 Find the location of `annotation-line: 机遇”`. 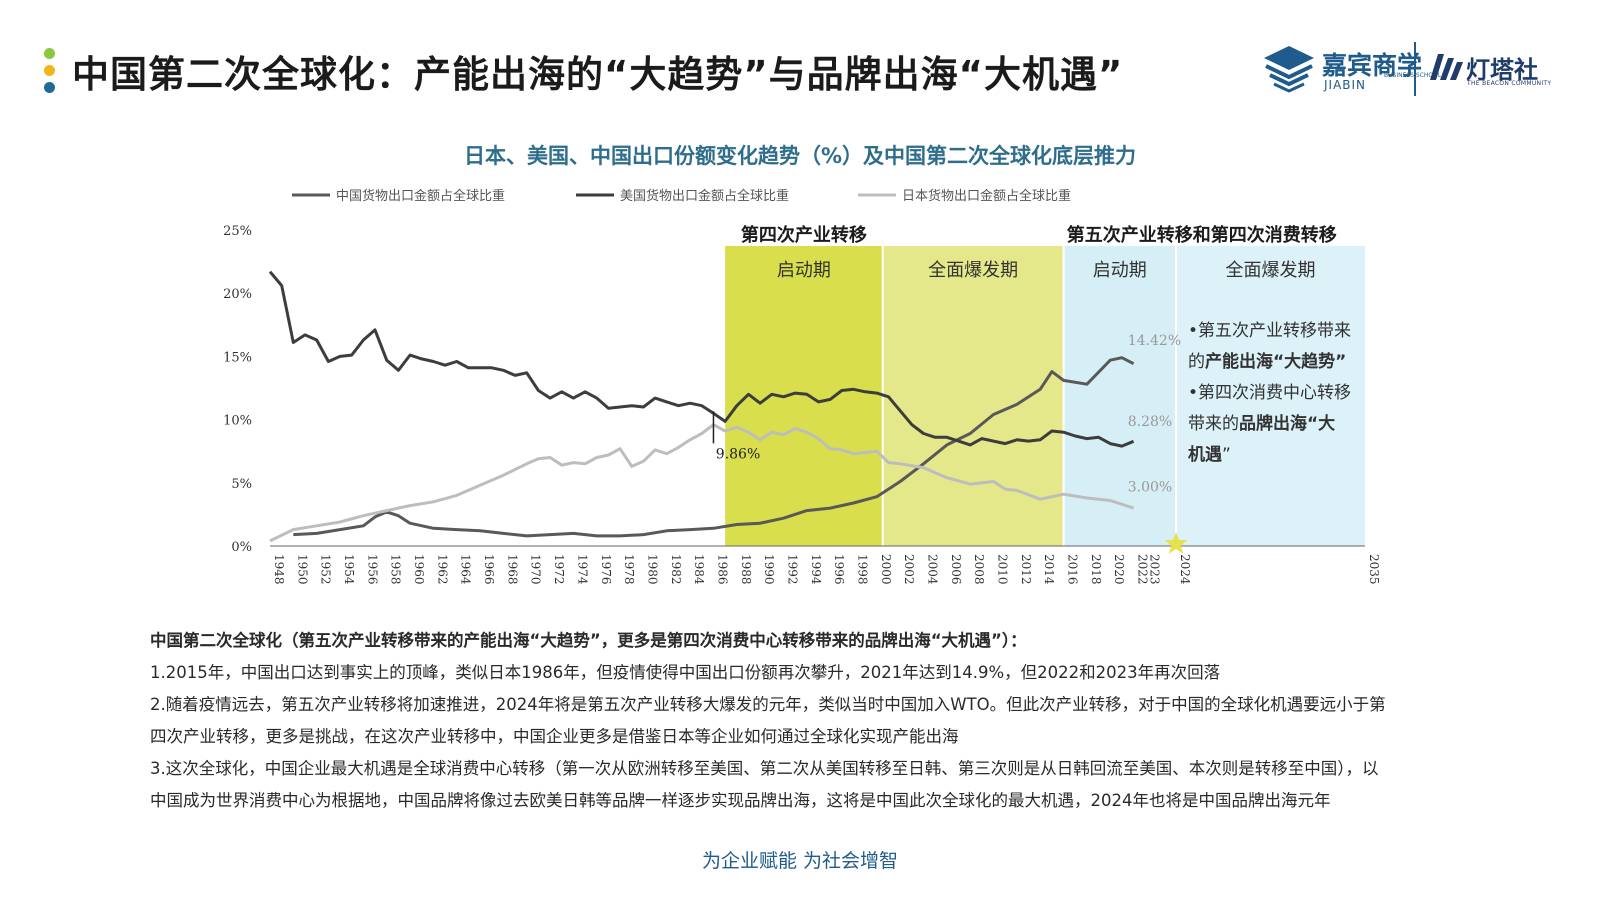

annotation-line: 机遇” is located at coordinates (1209, 454).